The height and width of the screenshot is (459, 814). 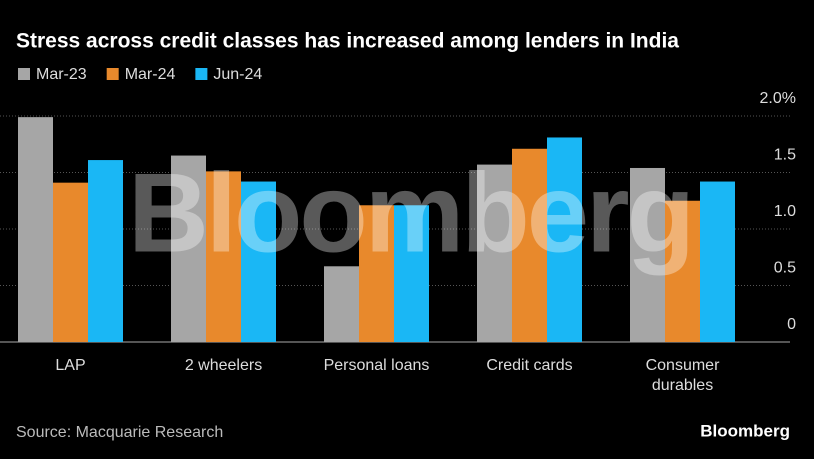 What do you see at coordinates (785, 211) in the screenshot?
I see `y-tick-label: 1.0` at bounding box center [785, 211].